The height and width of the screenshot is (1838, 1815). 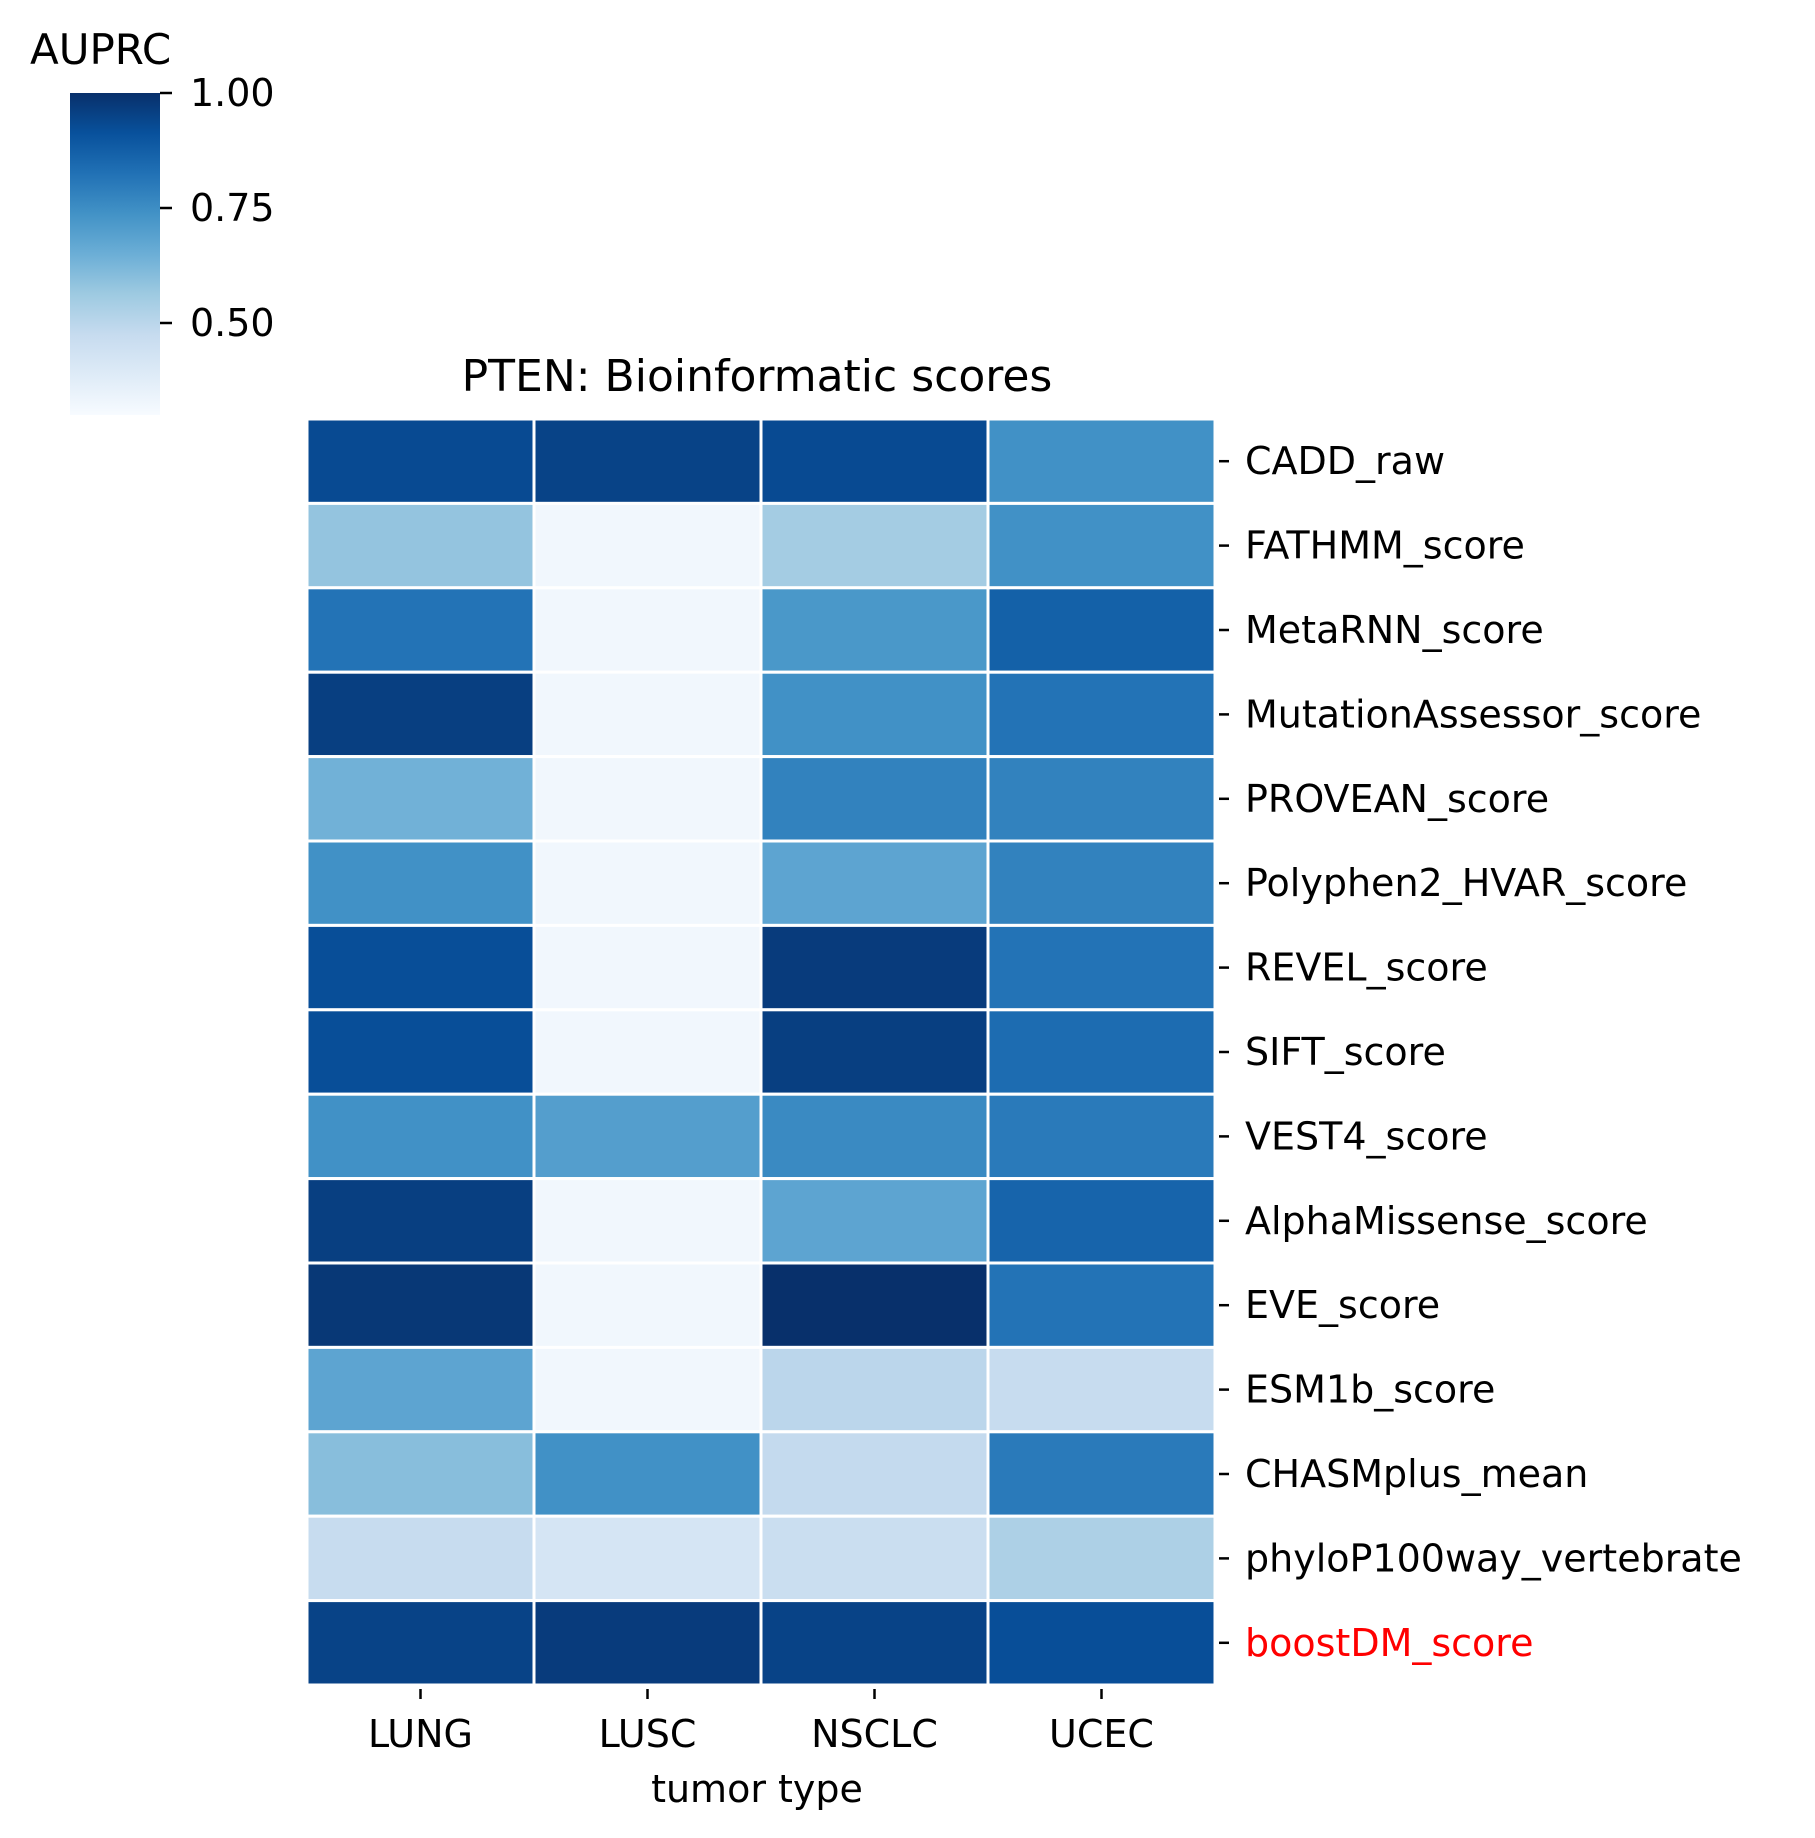 What do you see at coordinates (1342, 1305) in the screenshot?
I see `y-tick-label: EVE_score` at bounding box center [1342, 1305].